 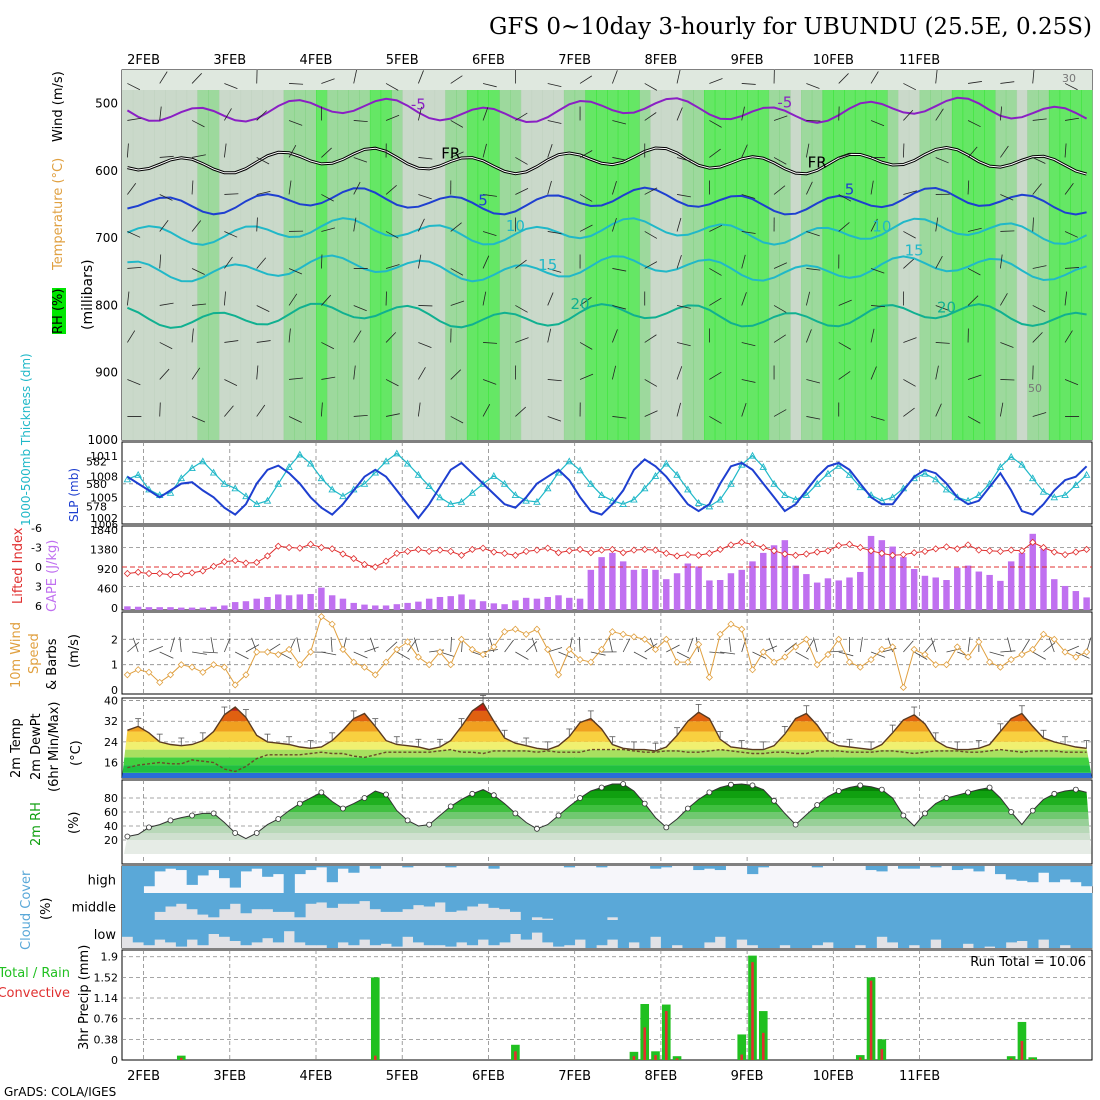 I want to click on cloud-units-label: (%), so click(x=46, y=909).